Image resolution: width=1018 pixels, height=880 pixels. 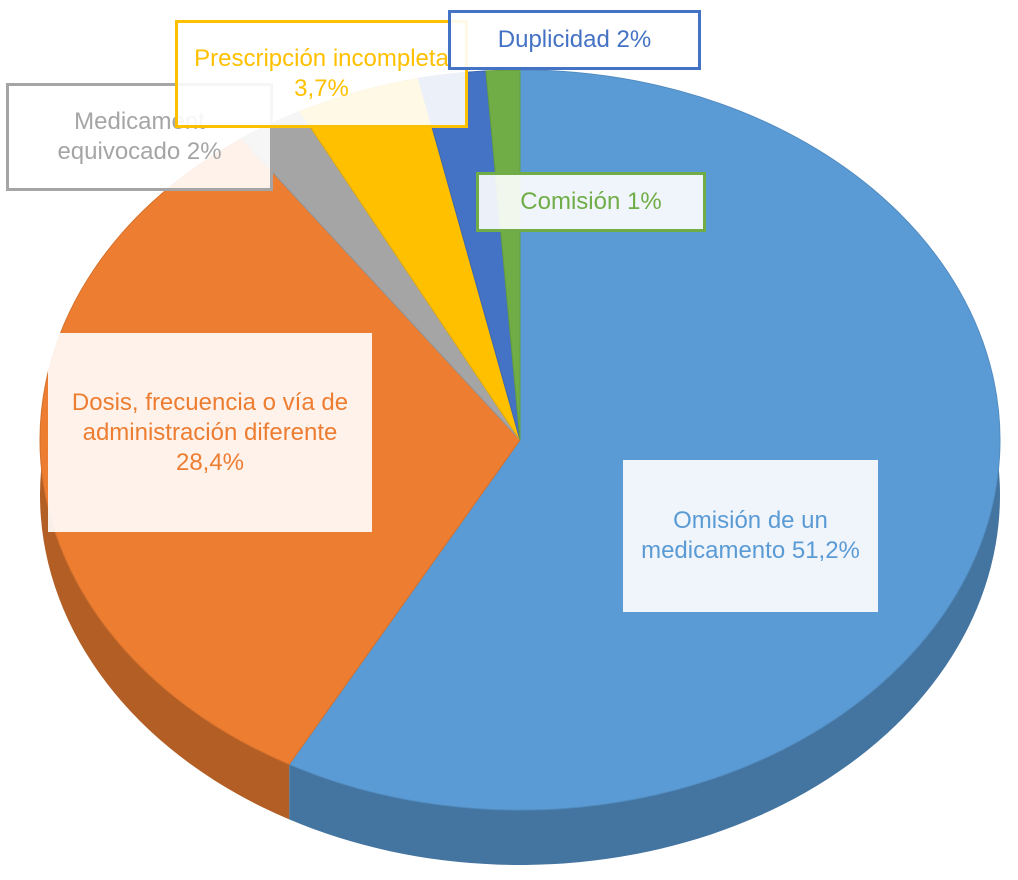 I want to click on value-label: 1%, so click(x=644, y=201).